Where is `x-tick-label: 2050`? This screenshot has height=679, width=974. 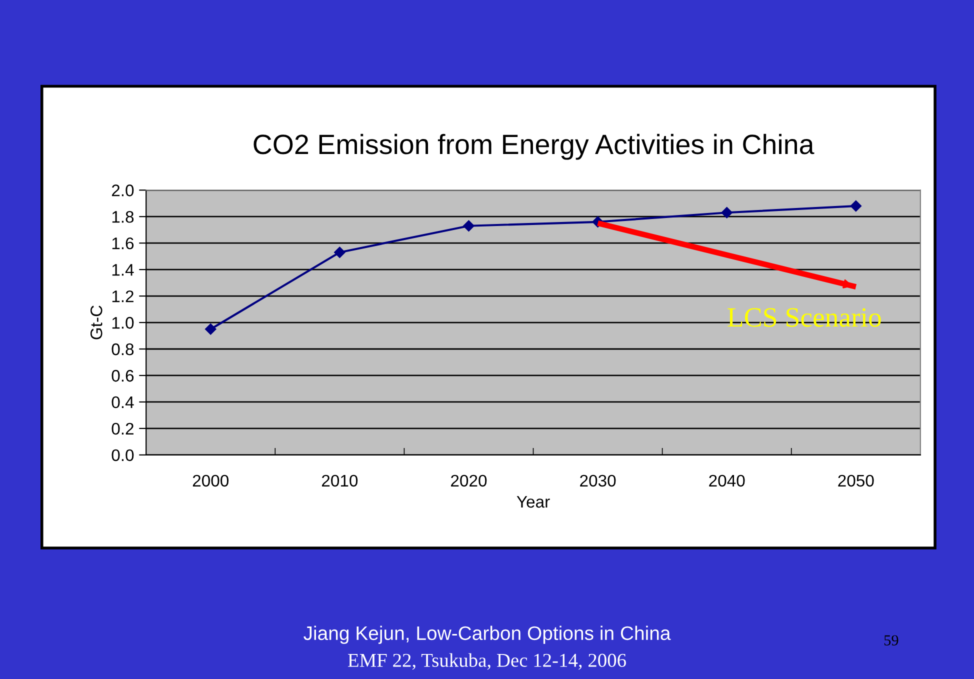
x-tick-label: 2050 is located at coordinates (856, 480).